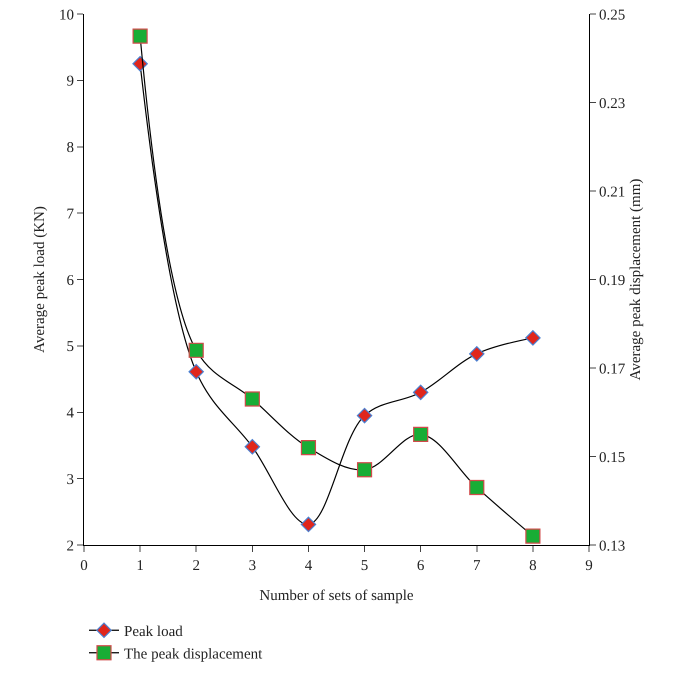 Image resolution: width=680 pixels, height=697 pixels. I want to click on x-tick-label: 9, so click(589, 566).